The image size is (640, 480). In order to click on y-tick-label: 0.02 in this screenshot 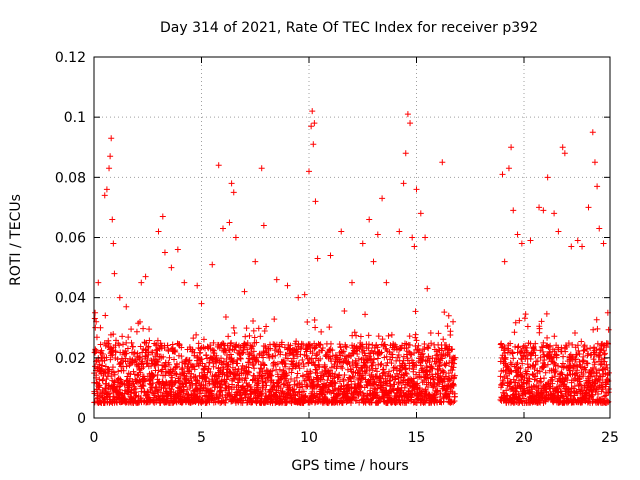, I will do `click(70, 359)`.